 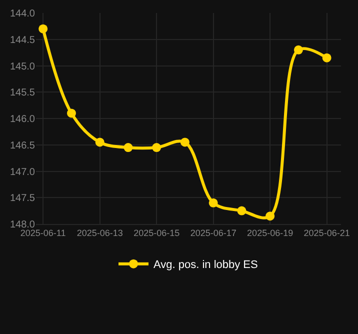 What do you see at coordinates (23, 146) in the screenshot?
I see `y-tick-label: 146.5` at bounding box center [23, 146].